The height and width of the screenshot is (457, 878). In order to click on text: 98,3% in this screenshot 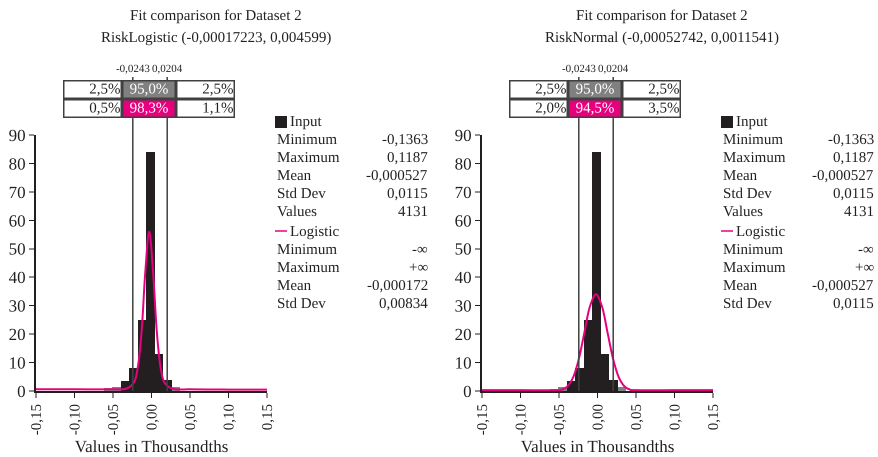, I will do `click(149, 108)`.